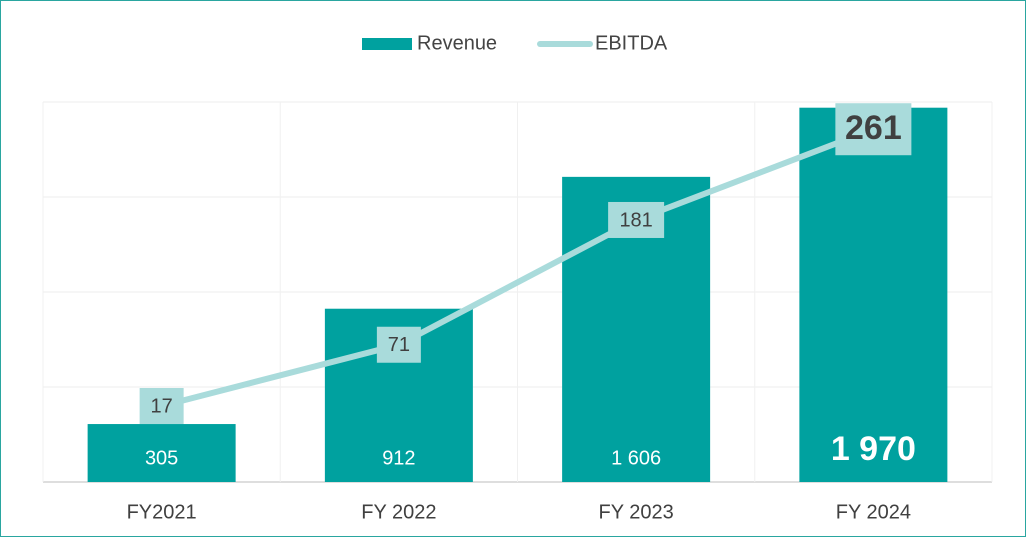 The image size is (1026, 537). Describe the element at coordinates (457, 43) in the screenshot. I see `legend-label: Revenue` at that location.